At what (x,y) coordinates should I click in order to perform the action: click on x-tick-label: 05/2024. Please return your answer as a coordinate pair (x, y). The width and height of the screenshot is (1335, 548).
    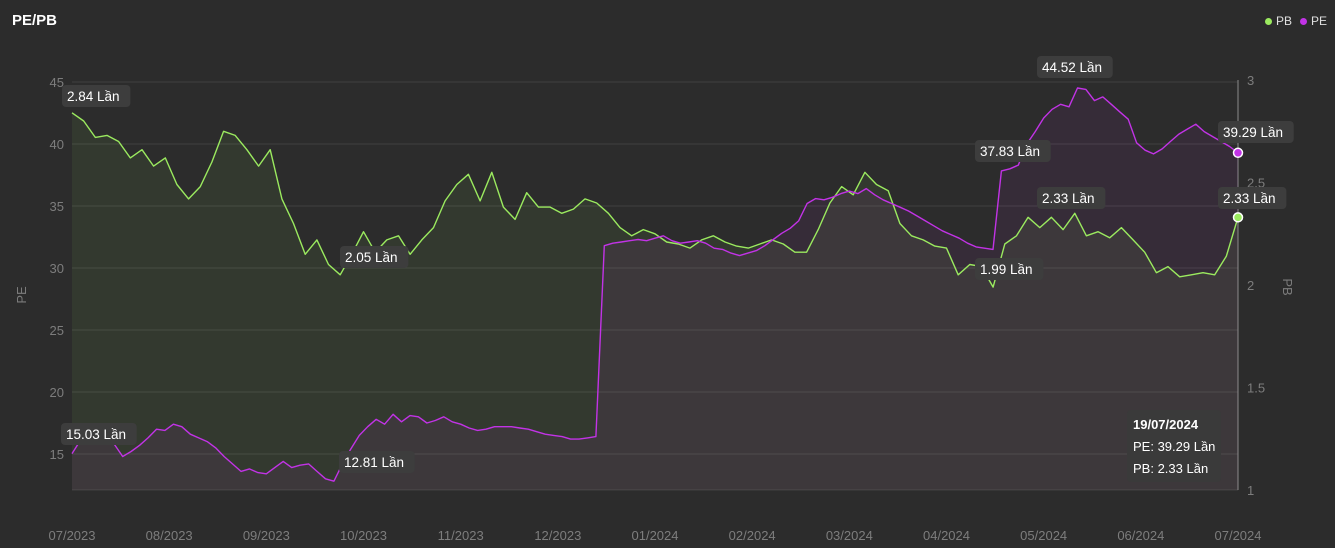
    Looking at the image, I should click on (1043, 535).